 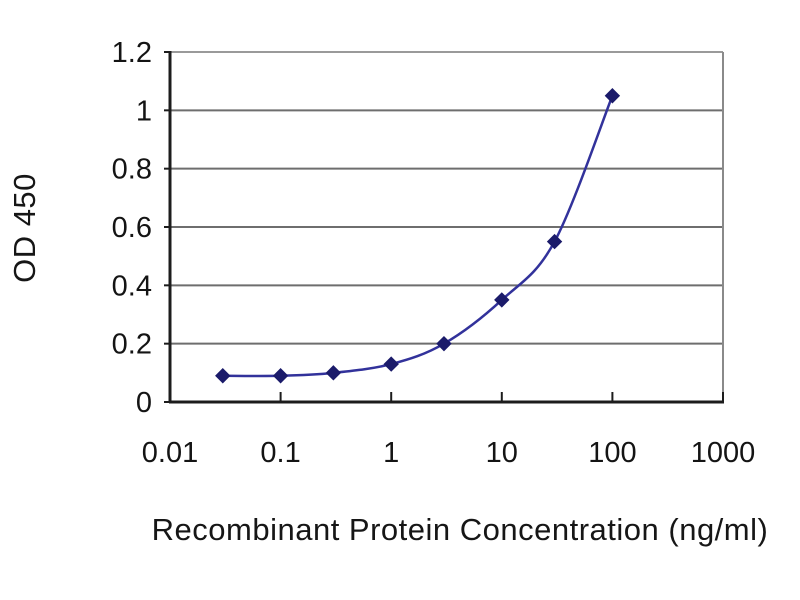 I want to click on x-tick-label: 0.01, so click(x=170, y=453).